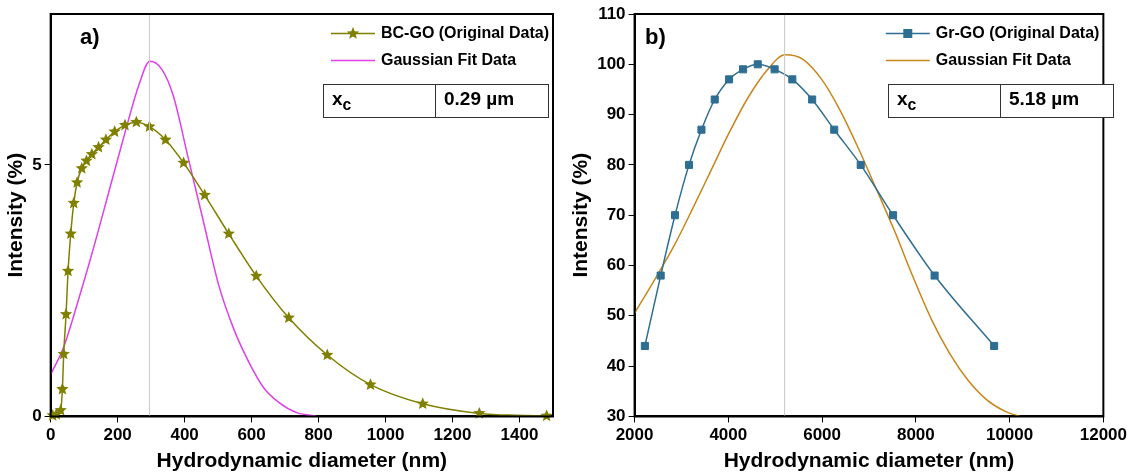 Image resolution: width=1130 pixels, height=476 pixels. What do you see at coordinates (616, 265) in the screenshot?
I see `y-tick-label: 60` at bounding box center [616, 265].